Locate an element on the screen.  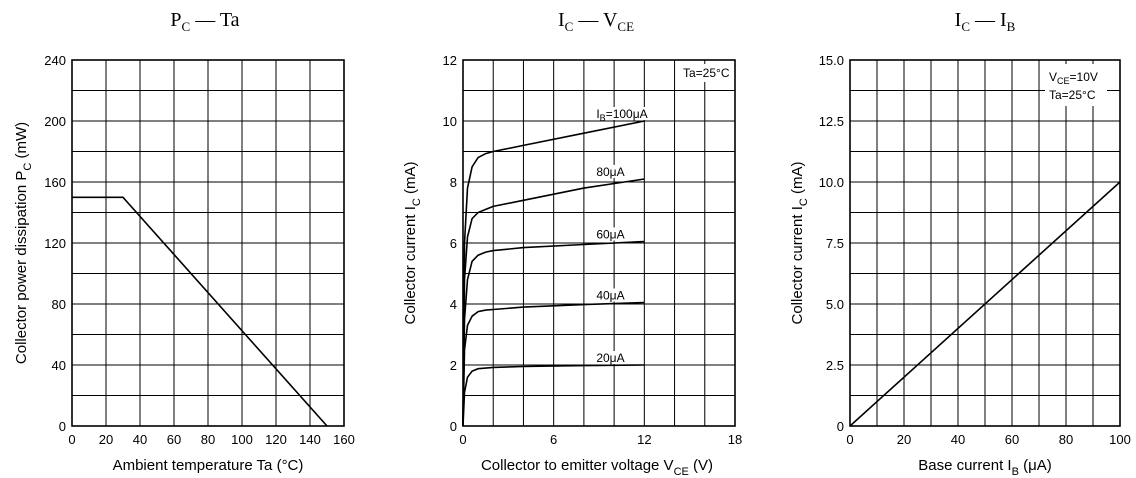
y-tick-label: 120 is located at coordinates (55, 243).